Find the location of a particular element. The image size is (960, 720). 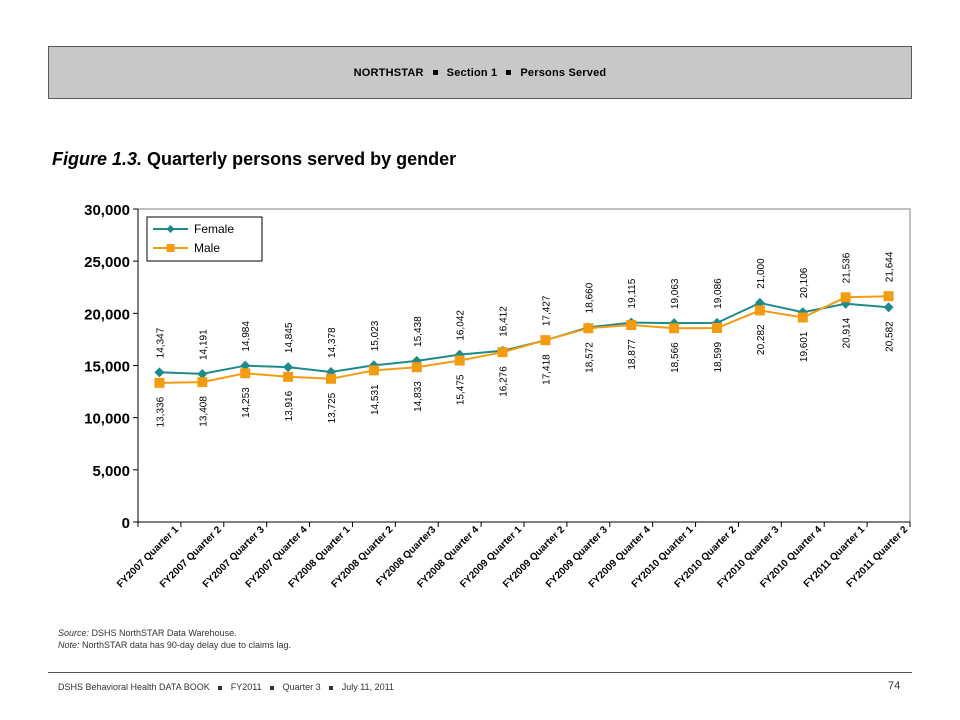

footer-part-0: DSHS Behavioral Health DATA BOOK is located at coordinates (134, 687).